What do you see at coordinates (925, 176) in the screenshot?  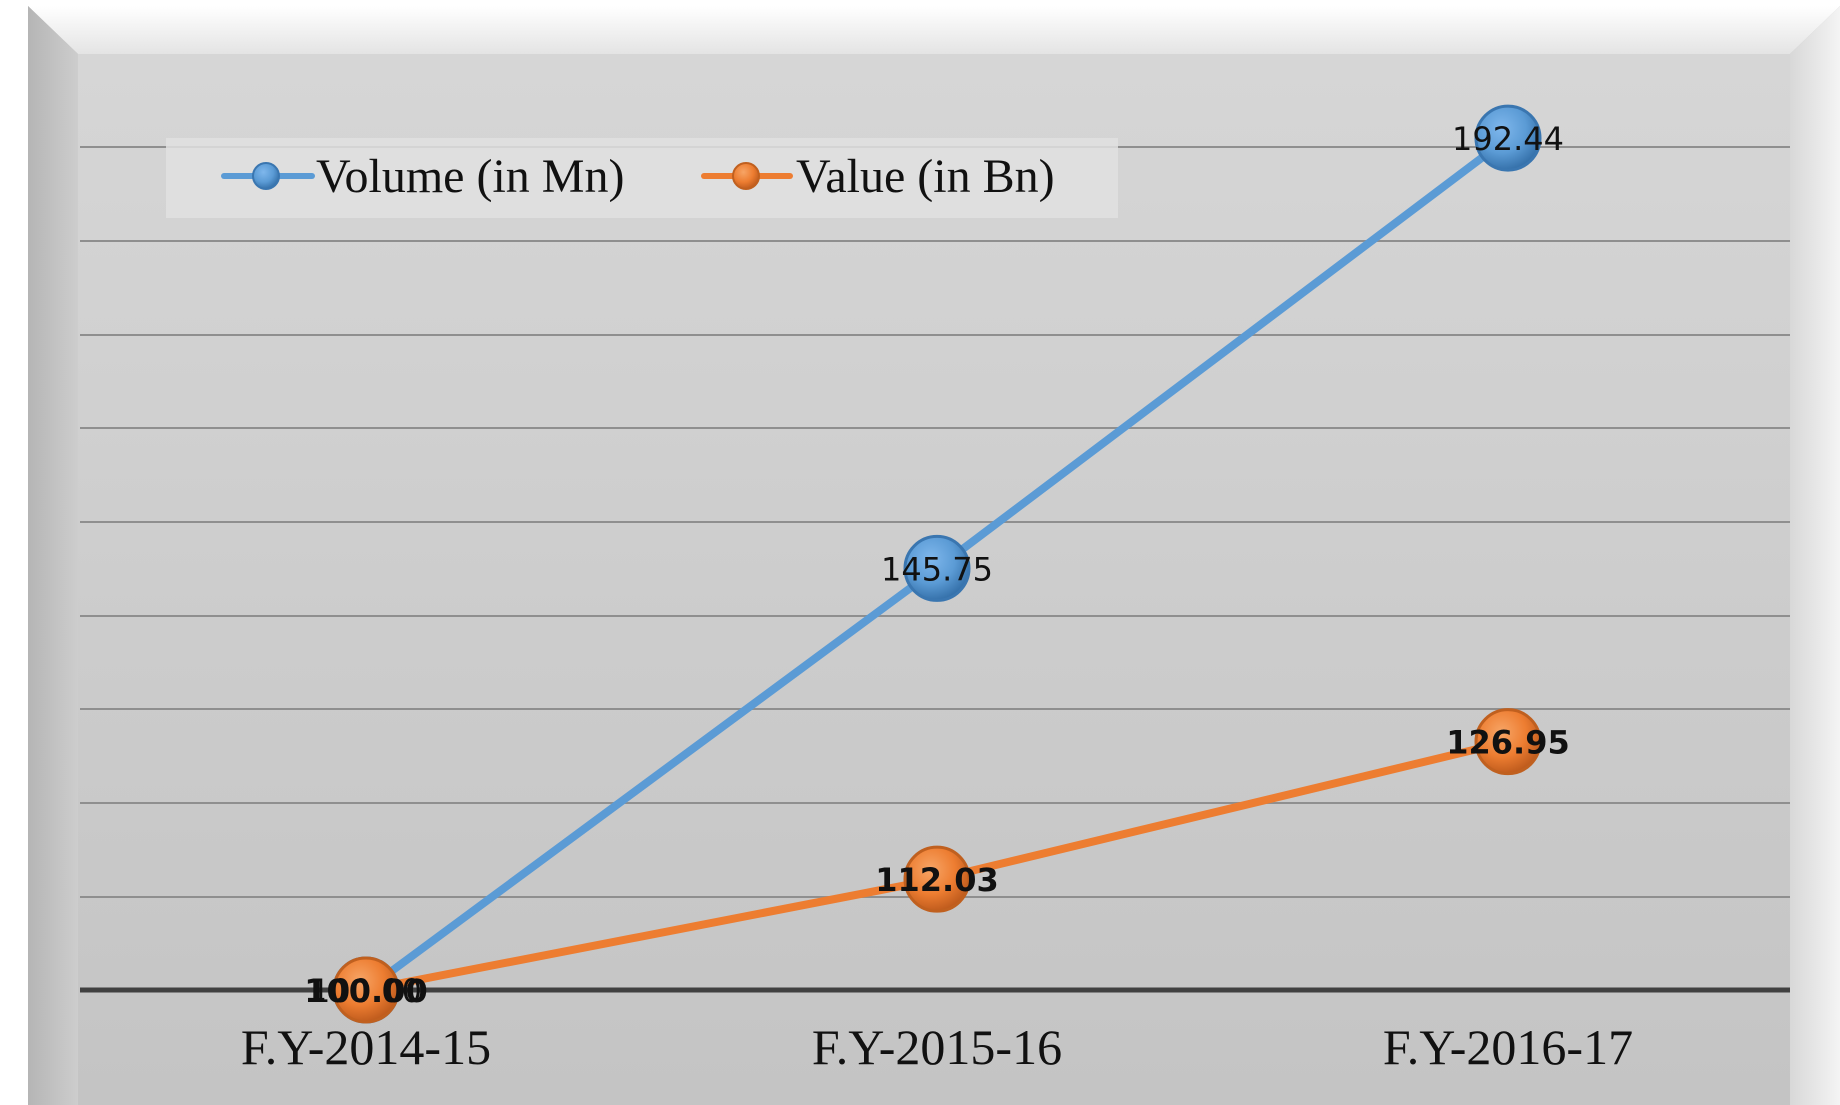 I see `legend-label-value: Value (in Bn)` at bounding box center [925, 176].